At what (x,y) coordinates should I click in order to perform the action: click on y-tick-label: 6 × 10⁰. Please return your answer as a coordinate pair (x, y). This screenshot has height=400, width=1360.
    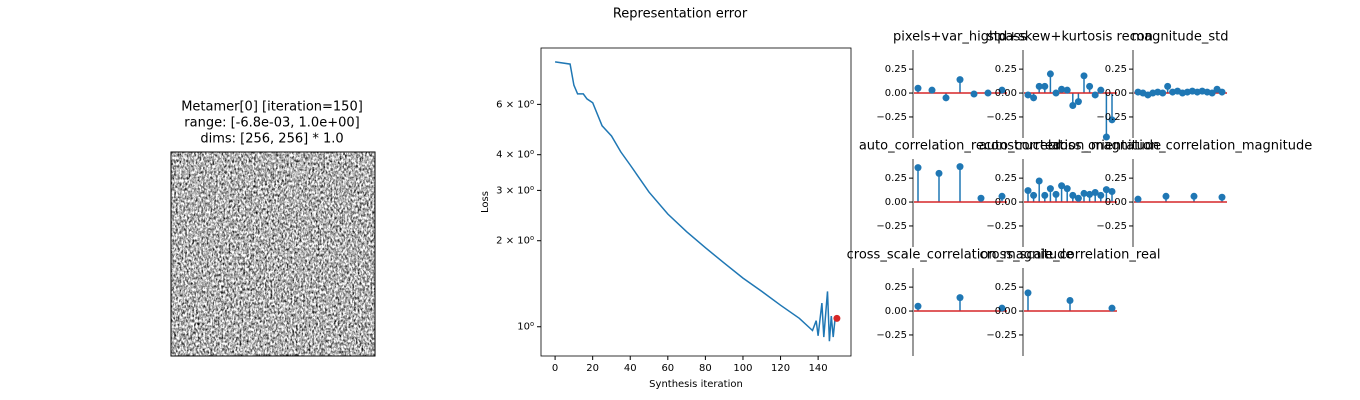
    Looking at the image, I should click on (515, 104).